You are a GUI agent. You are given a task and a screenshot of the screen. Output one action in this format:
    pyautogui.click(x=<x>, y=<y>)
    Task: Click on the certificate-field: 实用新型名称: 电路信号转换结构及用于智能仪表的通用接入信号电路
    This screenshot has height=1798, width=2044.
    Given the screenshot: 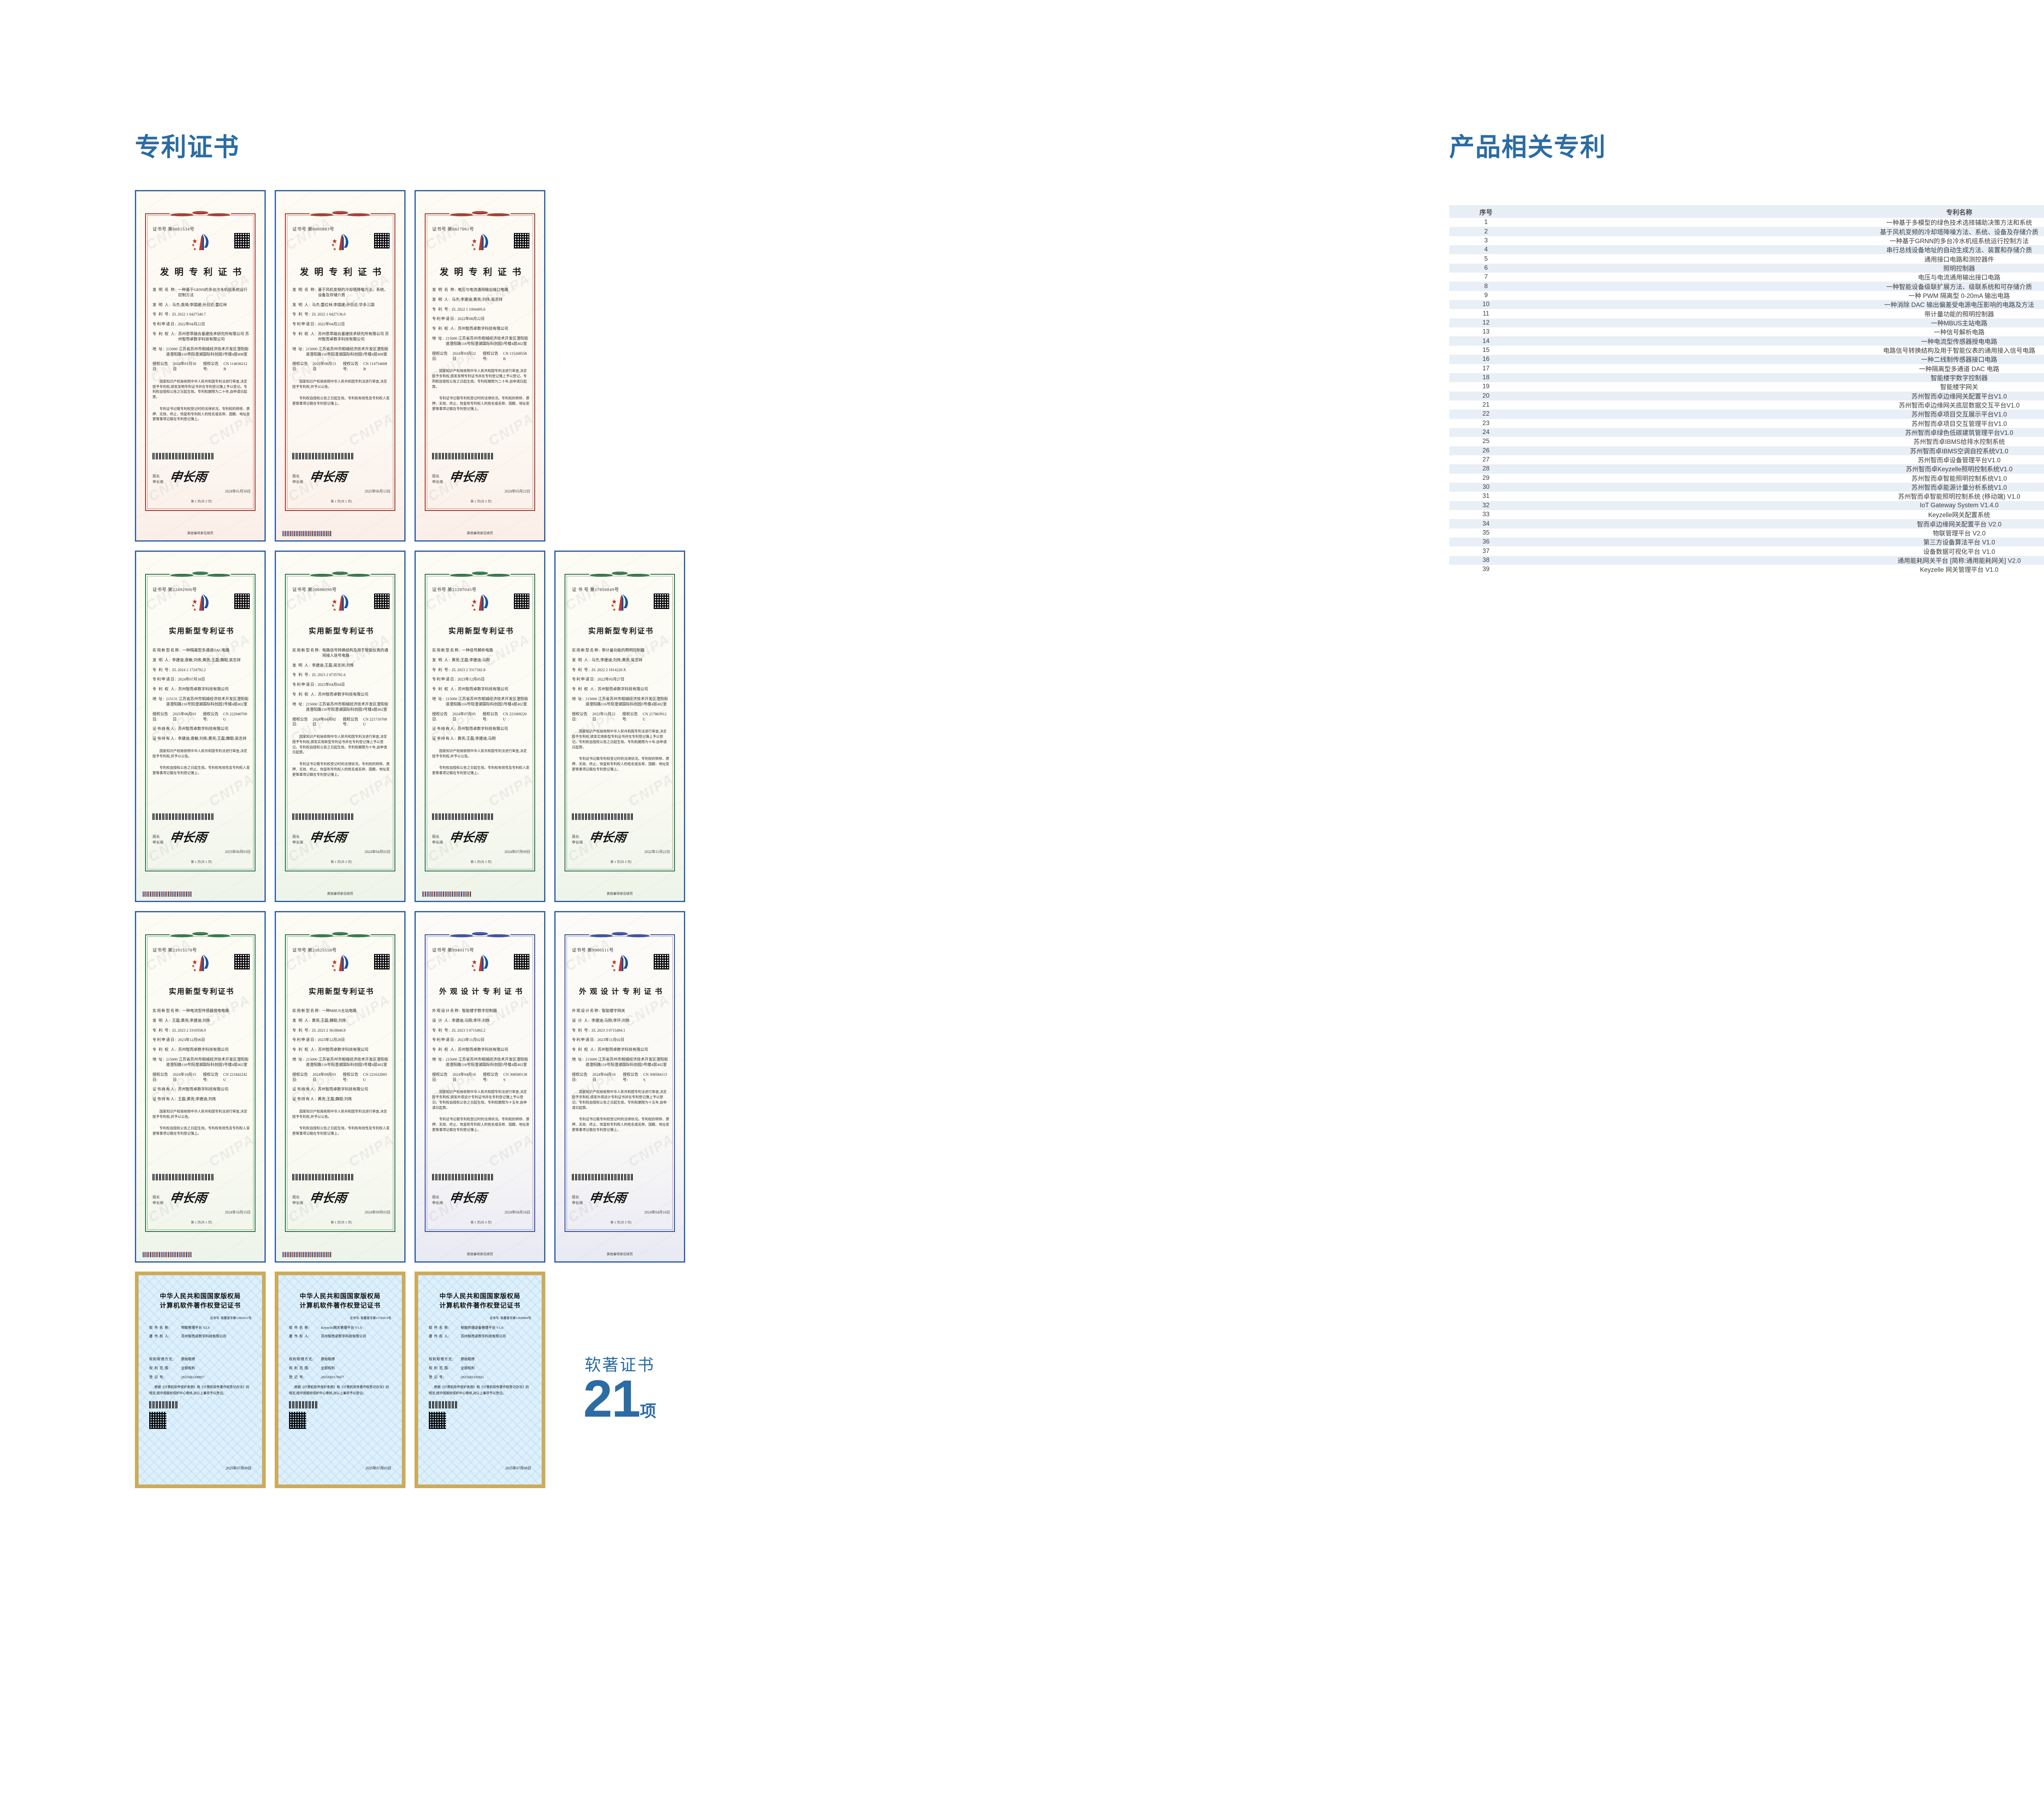 What is the action you would take?
    pyautogui.click(x=341, y=653)
    